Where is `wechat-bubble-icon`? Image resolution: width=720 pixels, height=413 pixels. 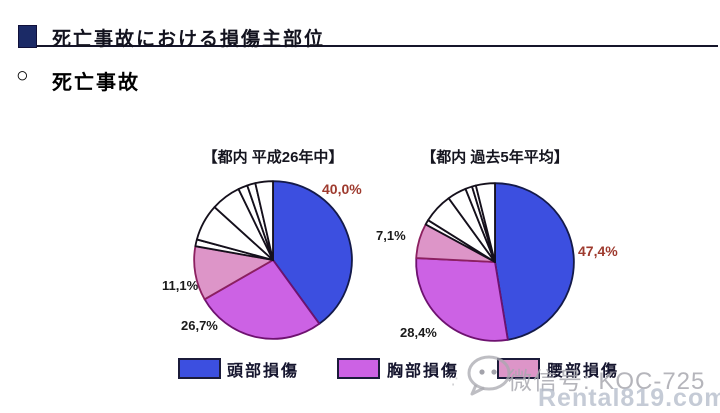 wechat-bubble-icon is located at coordinates (489, 375).